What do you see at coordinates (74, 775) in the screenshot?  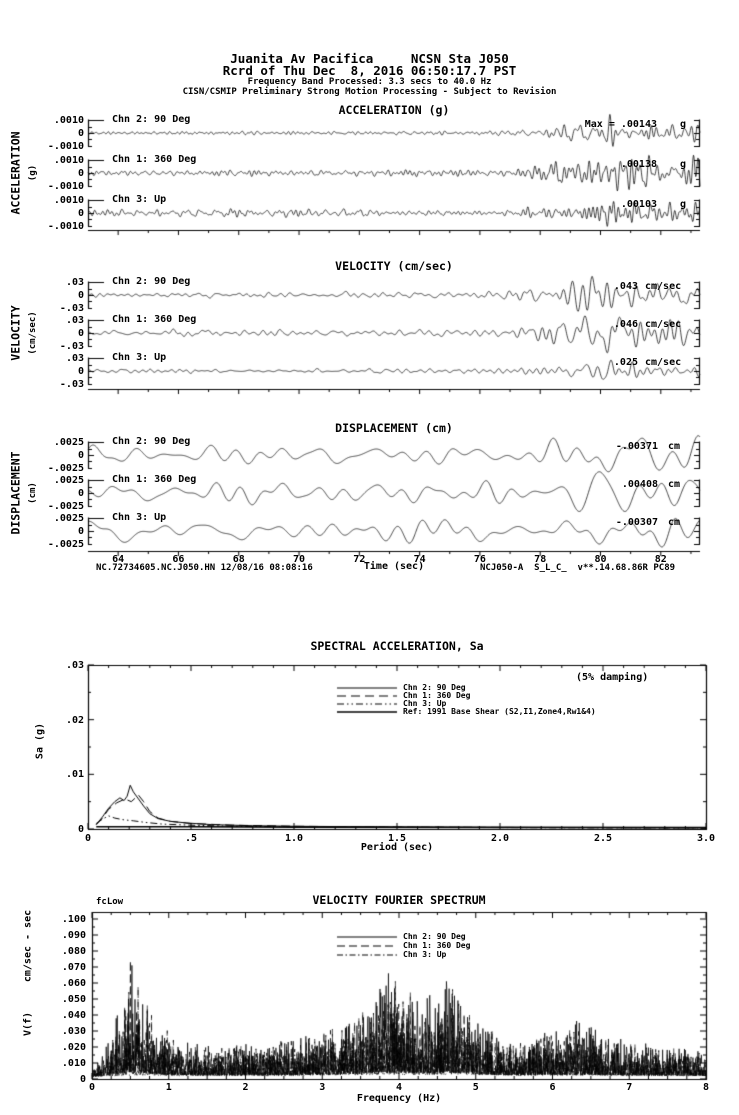 I see `sa-ytick-label: .01` at bounding box center [74, 775].